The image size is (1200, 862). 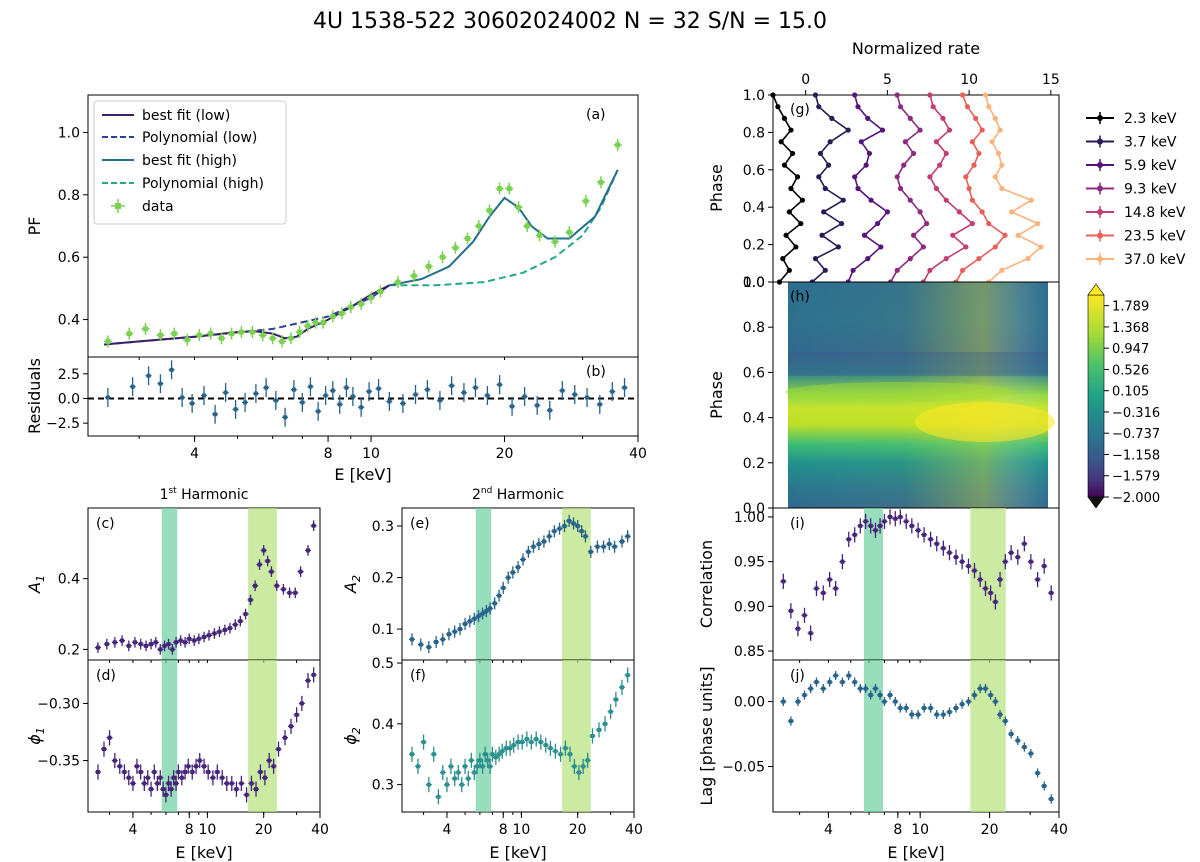 I want to click on axes-b, so click(x=363, y=396).